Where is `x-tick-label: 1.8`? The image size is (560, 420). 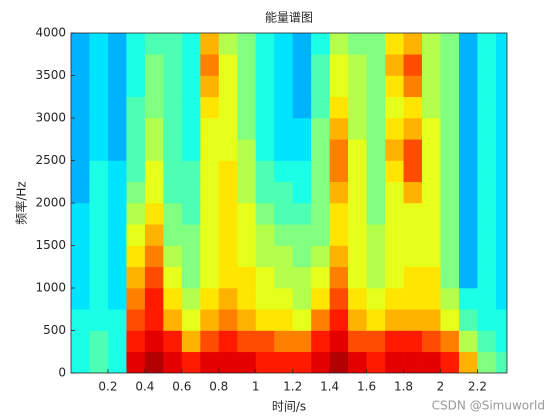
x-tick-label: 1.8 is located at coordinates (403, 387).